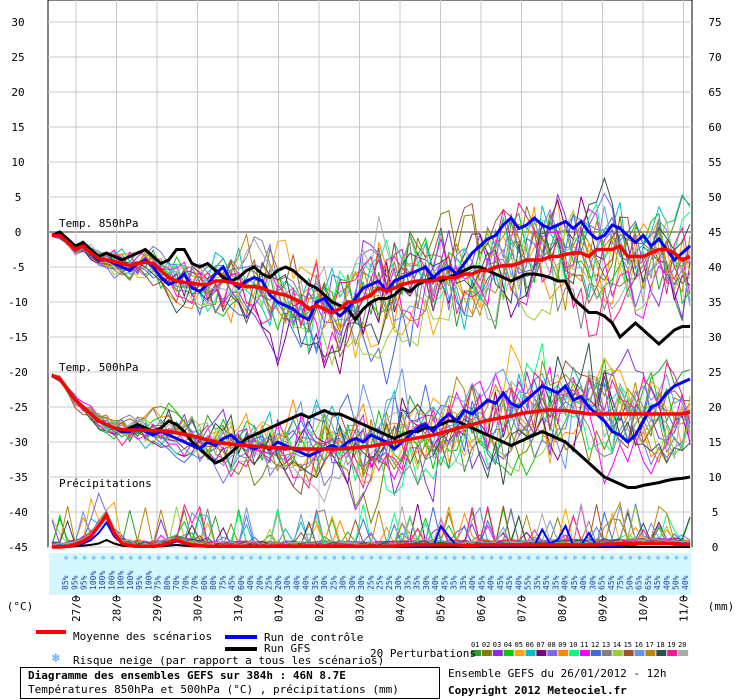 The width and height of the screenshot is (740, 700). Describe the element at coordinates (158, 582) in the screenshot. I see `snow-risk-value: 75%` at that location.